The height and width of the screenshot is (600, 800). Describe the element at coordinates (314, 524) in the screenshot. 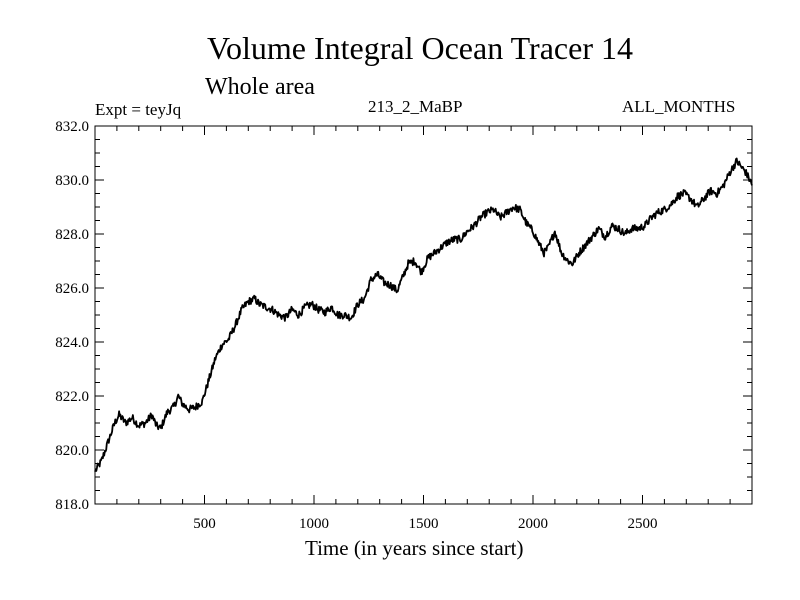

I see `x-tick-label: 1000` at that location.